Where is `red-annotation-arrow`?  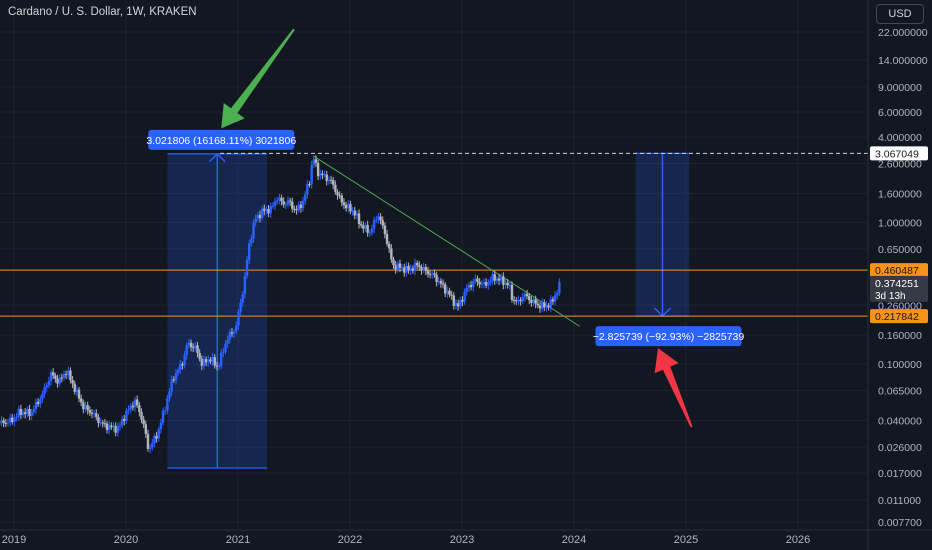
red-annotation-arrow is located at coordinates (673, 387).